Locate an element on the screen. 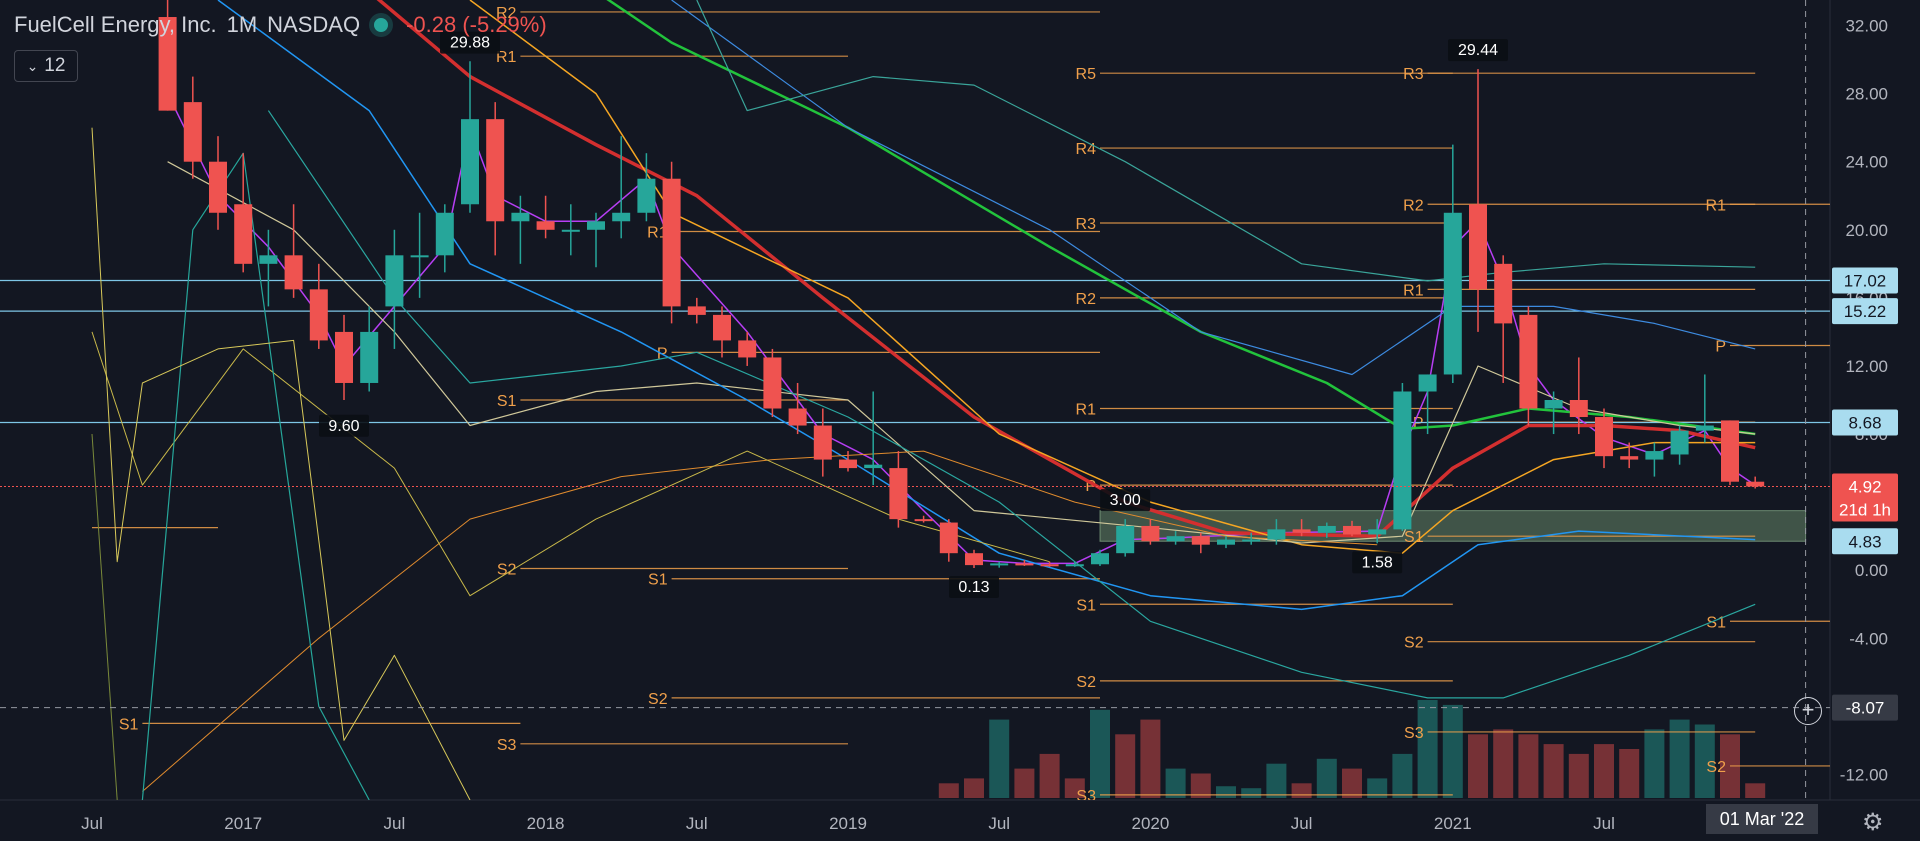 The image size is (1920, 841). price-tag-text: 15.22 is located at coordinates (1865, 311).